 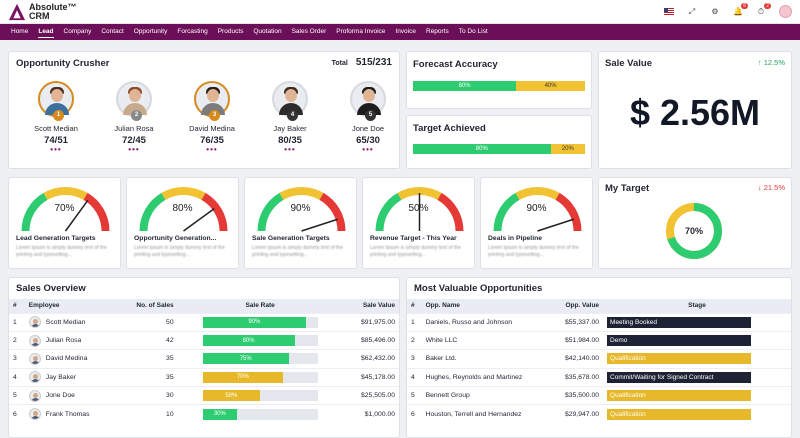 What do you see at coordinates (42, 11) in the screenshot?
I see `app-logo: Absolute™ CRM` at bounding box center [42, 11].